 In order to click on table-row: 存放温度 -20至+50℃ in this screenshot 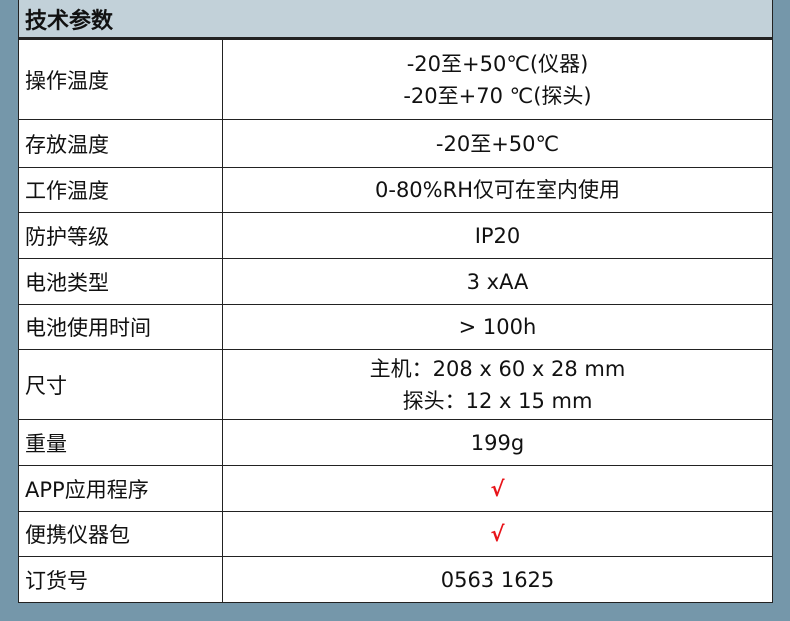, I will do `click(395, 143)`.